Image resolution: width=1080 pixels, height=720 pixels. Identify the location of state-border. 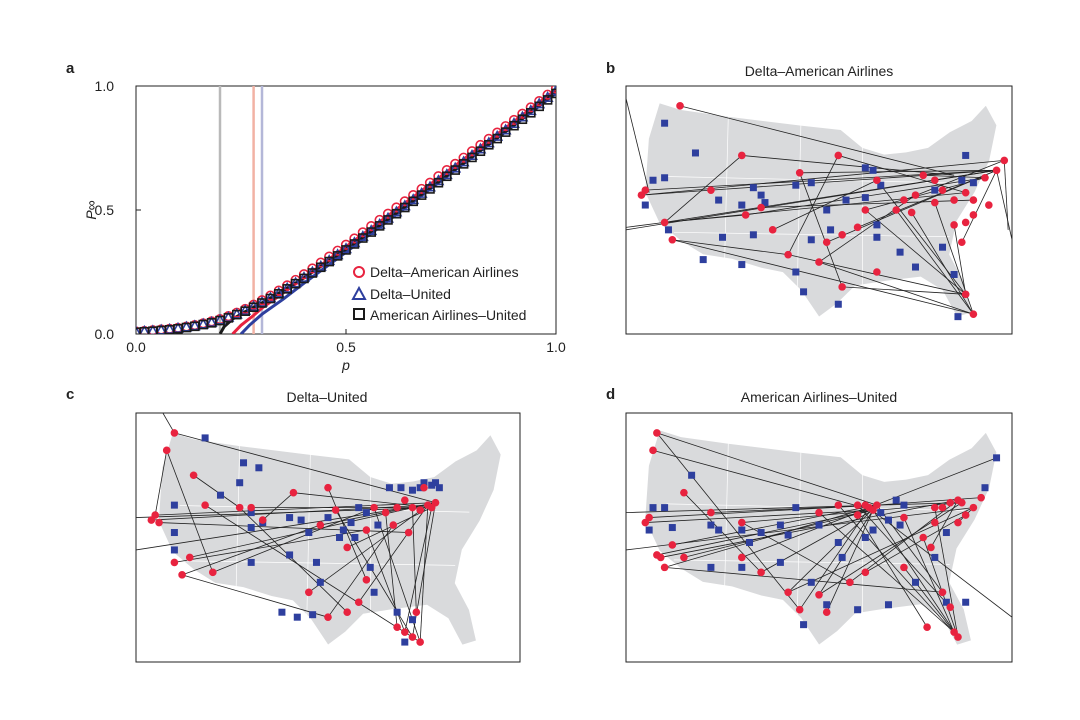
(726, 515).